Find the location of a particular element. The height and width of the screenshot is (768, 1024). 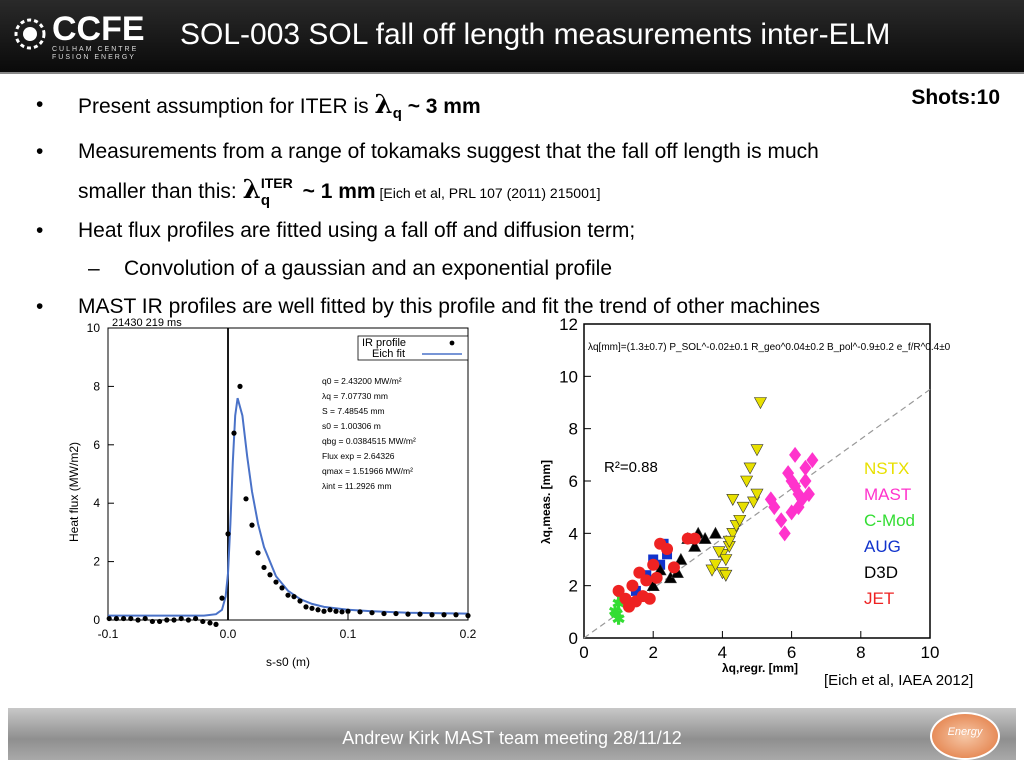

y-tick-label: 6 is located at coordinates (573, 481).